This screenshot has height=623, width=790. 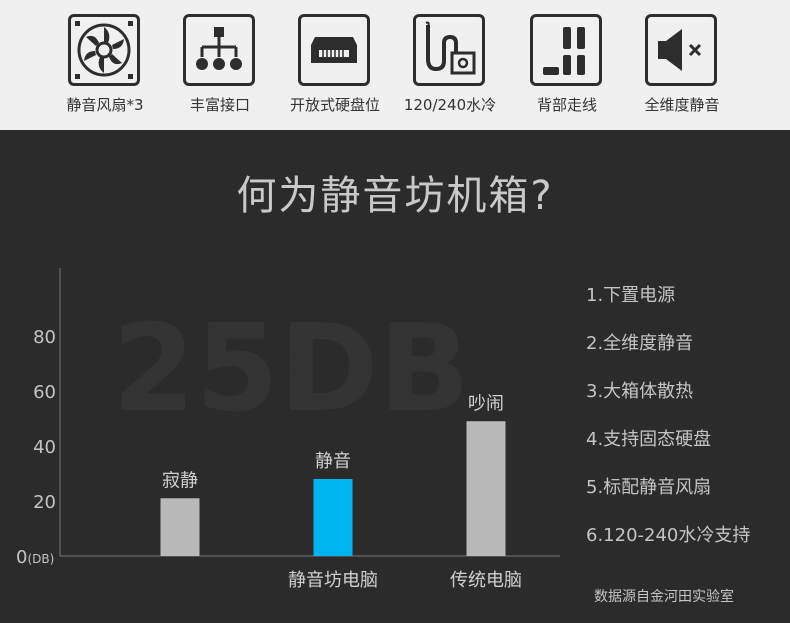 I want to click on feature-back-cable: 背部走线, so click(x=567, y=69).